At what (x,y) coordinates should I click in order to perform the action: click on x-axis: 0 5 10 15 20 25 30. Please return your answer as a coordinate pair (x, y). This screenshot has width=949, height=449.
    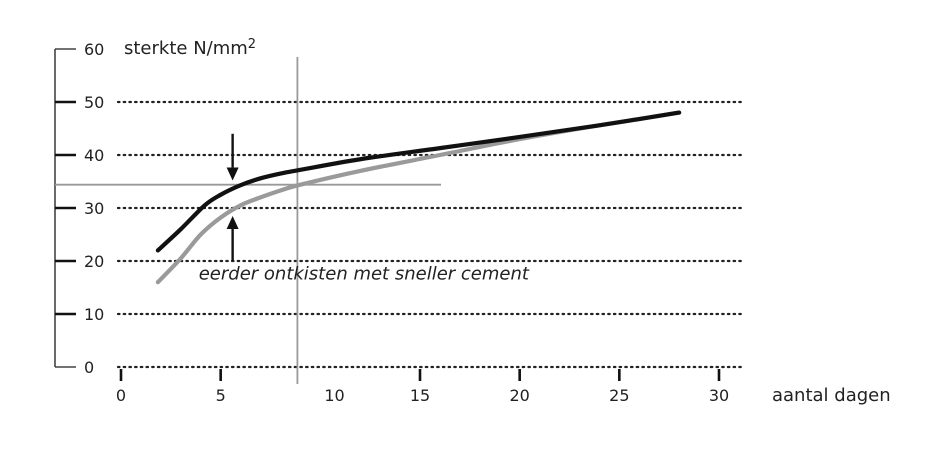
    Looking at the image, I should click on (422, 387).